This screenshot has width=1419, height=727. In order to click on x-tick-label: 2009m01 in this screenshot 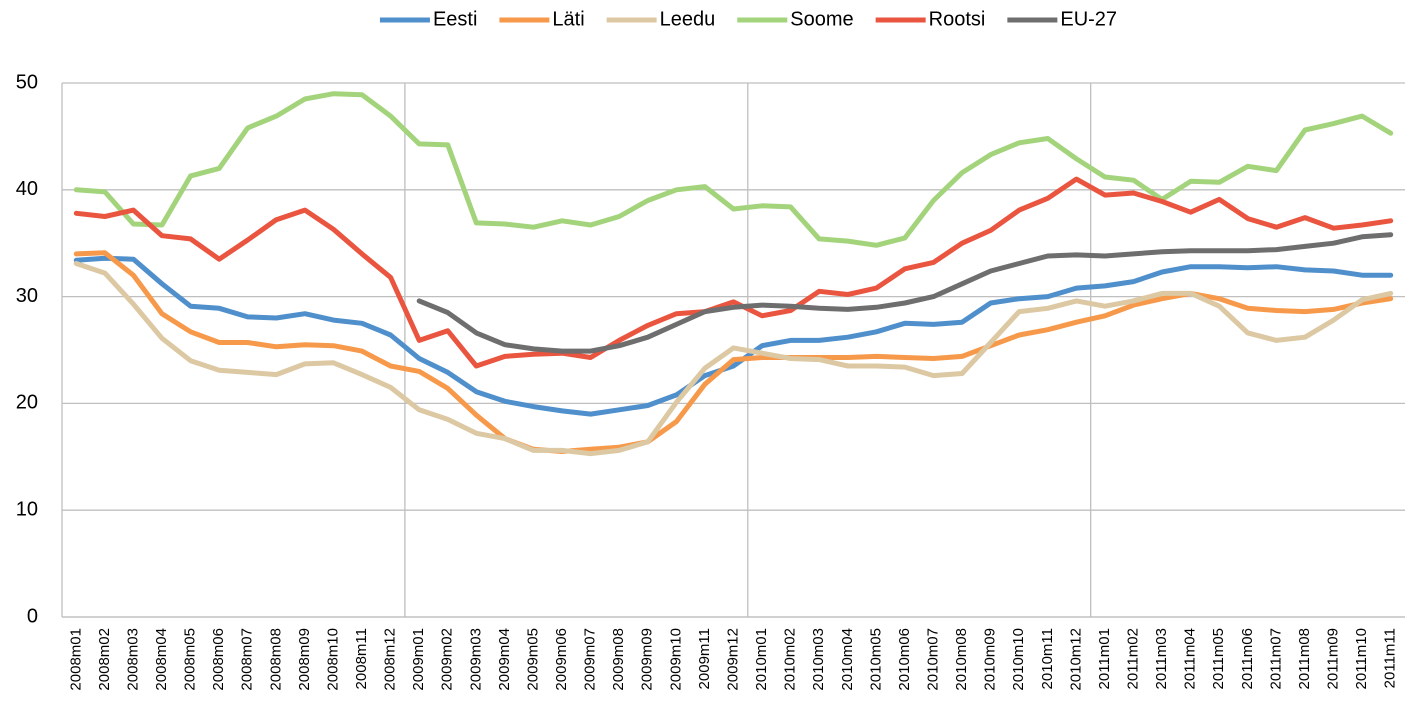, I will do `click(418, 659)`.